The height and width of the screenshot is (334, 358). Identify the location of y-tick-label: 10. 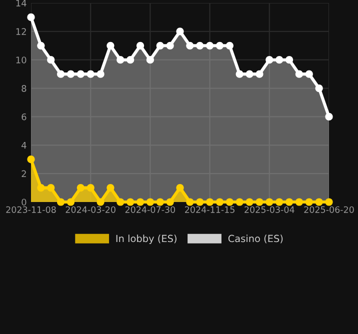
(21, 60).